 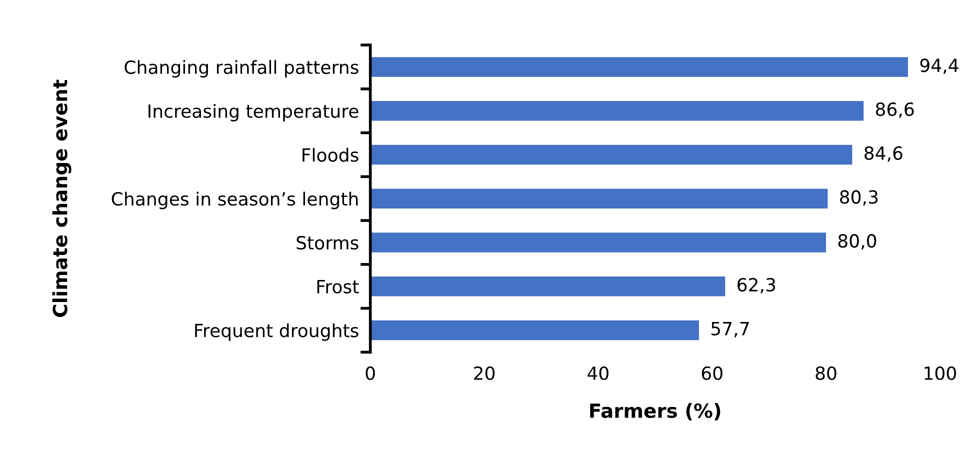 What do you see at coordinates (857, 242) in the screenshot?
I see `data-label: 80,0` at bounding box center [857, 242].